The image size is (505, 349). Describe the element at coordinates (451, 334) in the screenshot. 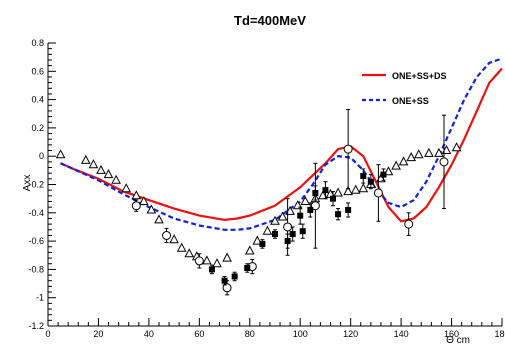

I see `x-tick-label: 160` at that location.